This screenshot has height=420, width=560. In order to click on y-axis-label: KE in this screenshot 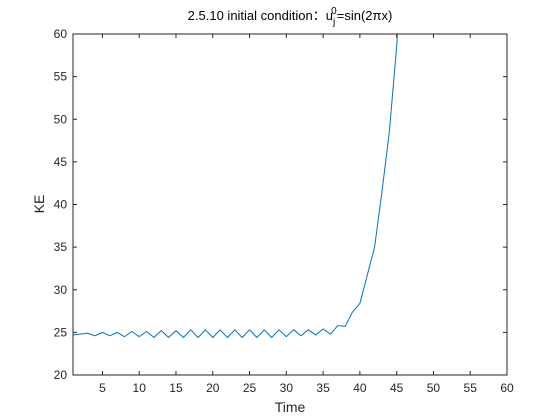, I will do `click(39, 204)`.